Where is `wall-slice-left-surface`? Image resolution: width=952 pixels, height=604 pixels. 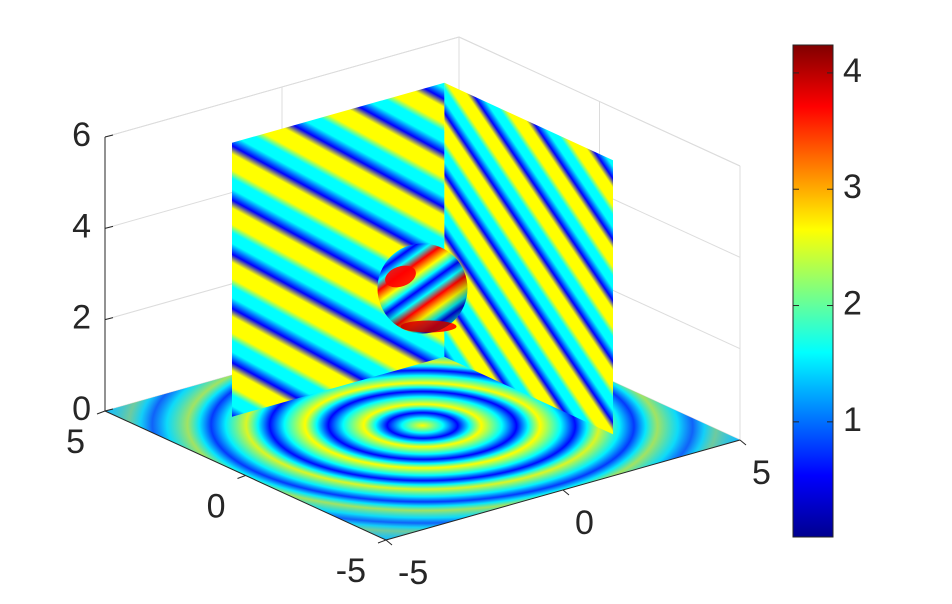 wall-slice-left-surface is located at coordinates (338, 249).